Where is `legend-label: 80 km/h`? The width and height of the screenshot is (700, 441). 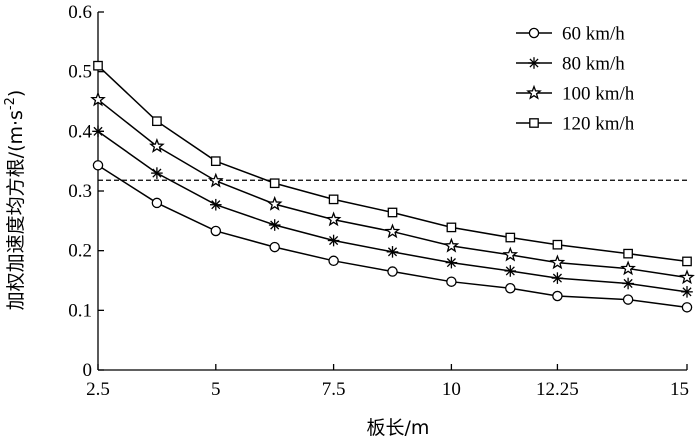 legend-label: 80 km/h is located at coordinates (593, 64).